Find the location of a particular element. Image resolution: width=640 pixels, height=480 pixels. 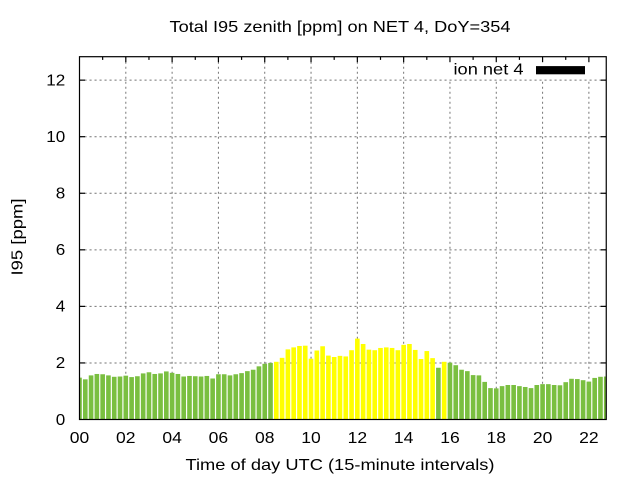

svg-text: 0 is located at coordinates (61, 420).